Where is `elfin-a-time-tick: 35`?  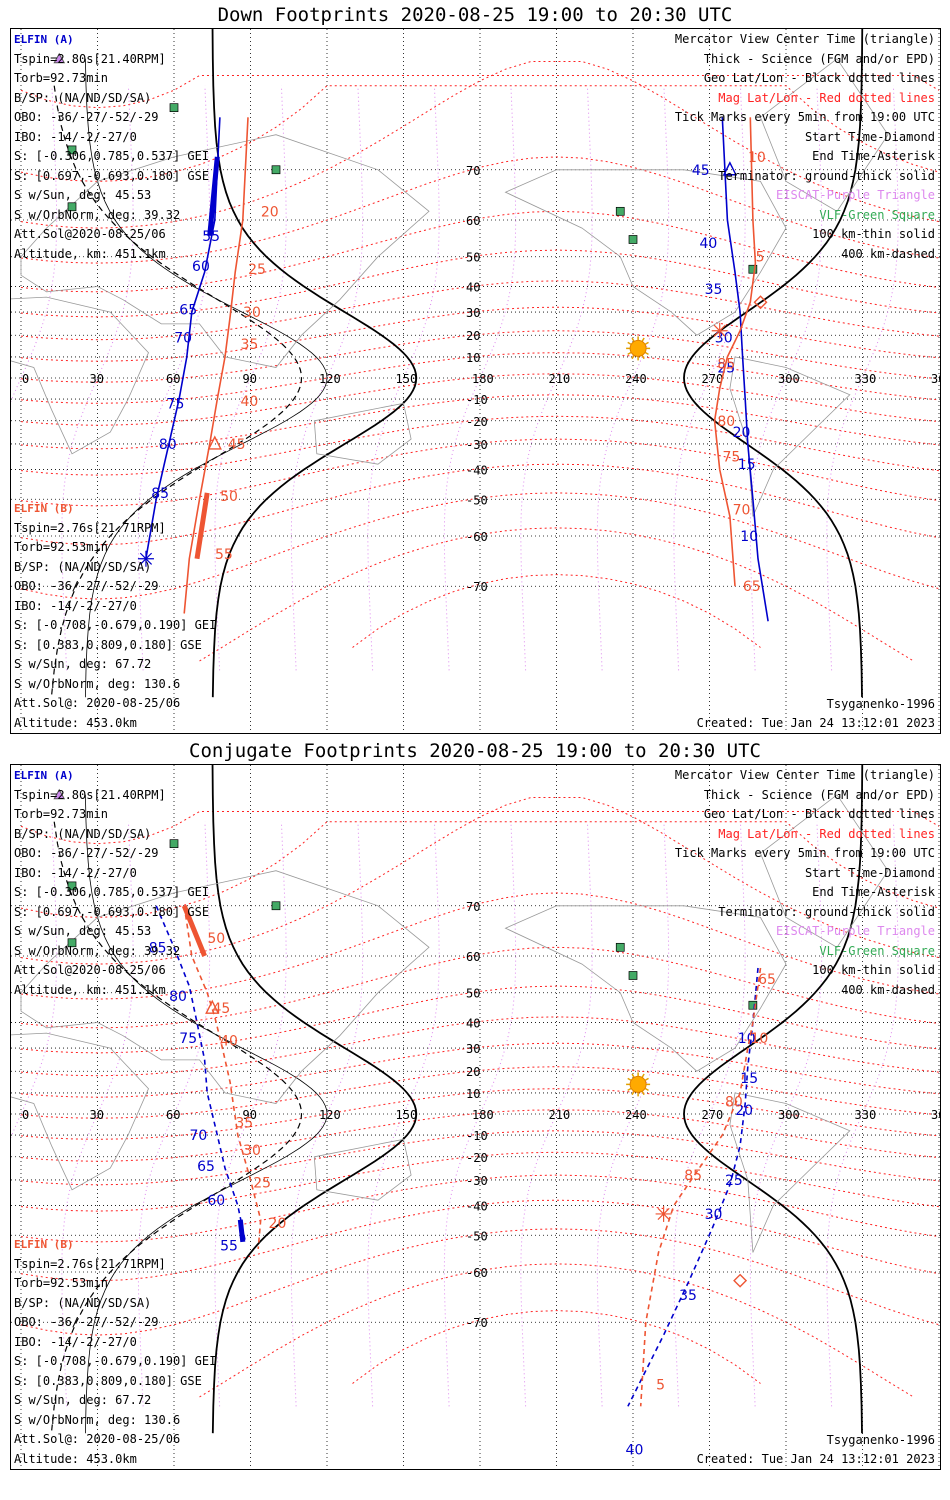
elfin-a-time-tick: 35 is located at coordinates (688, 1296).